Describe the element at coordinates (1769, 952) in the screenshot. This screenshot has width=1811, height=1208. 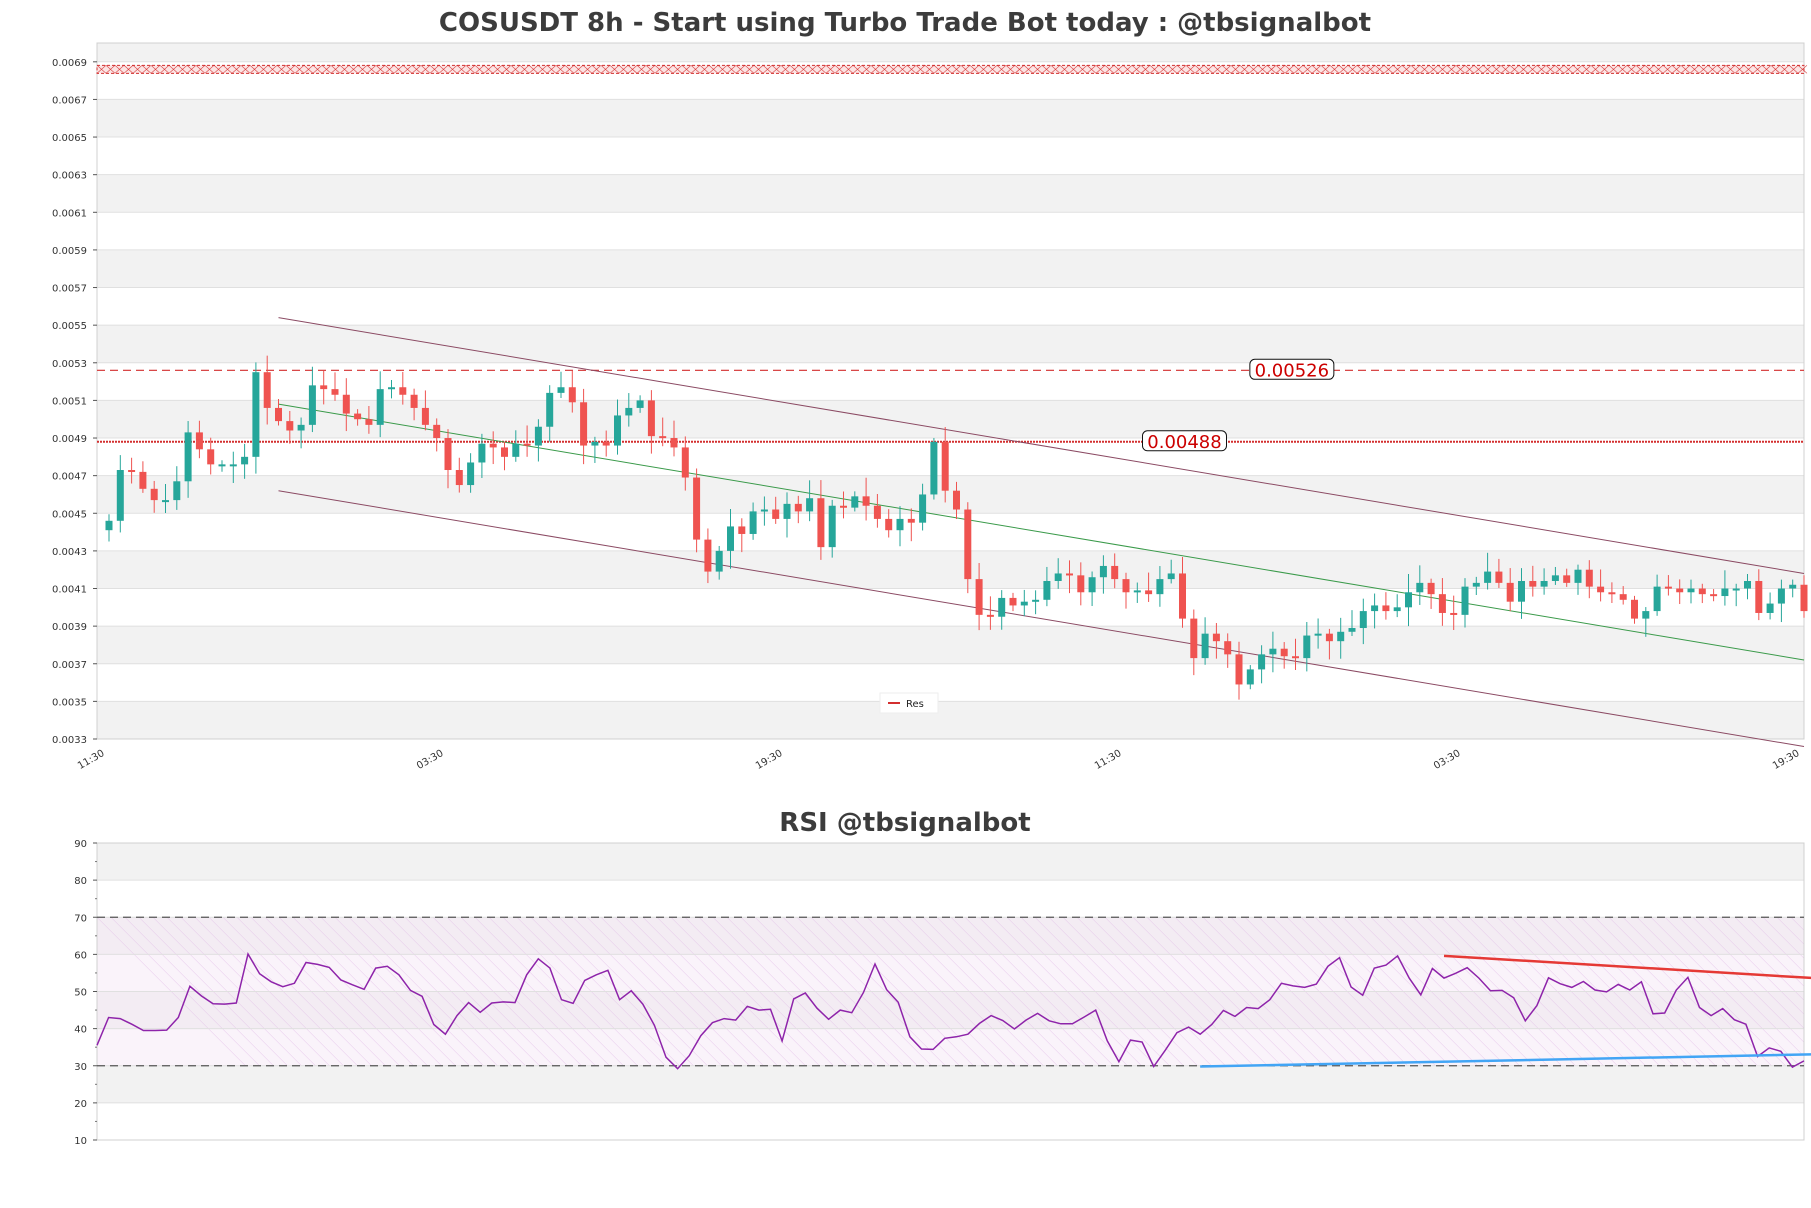
I see `rsi-zone-hatch` at that location.